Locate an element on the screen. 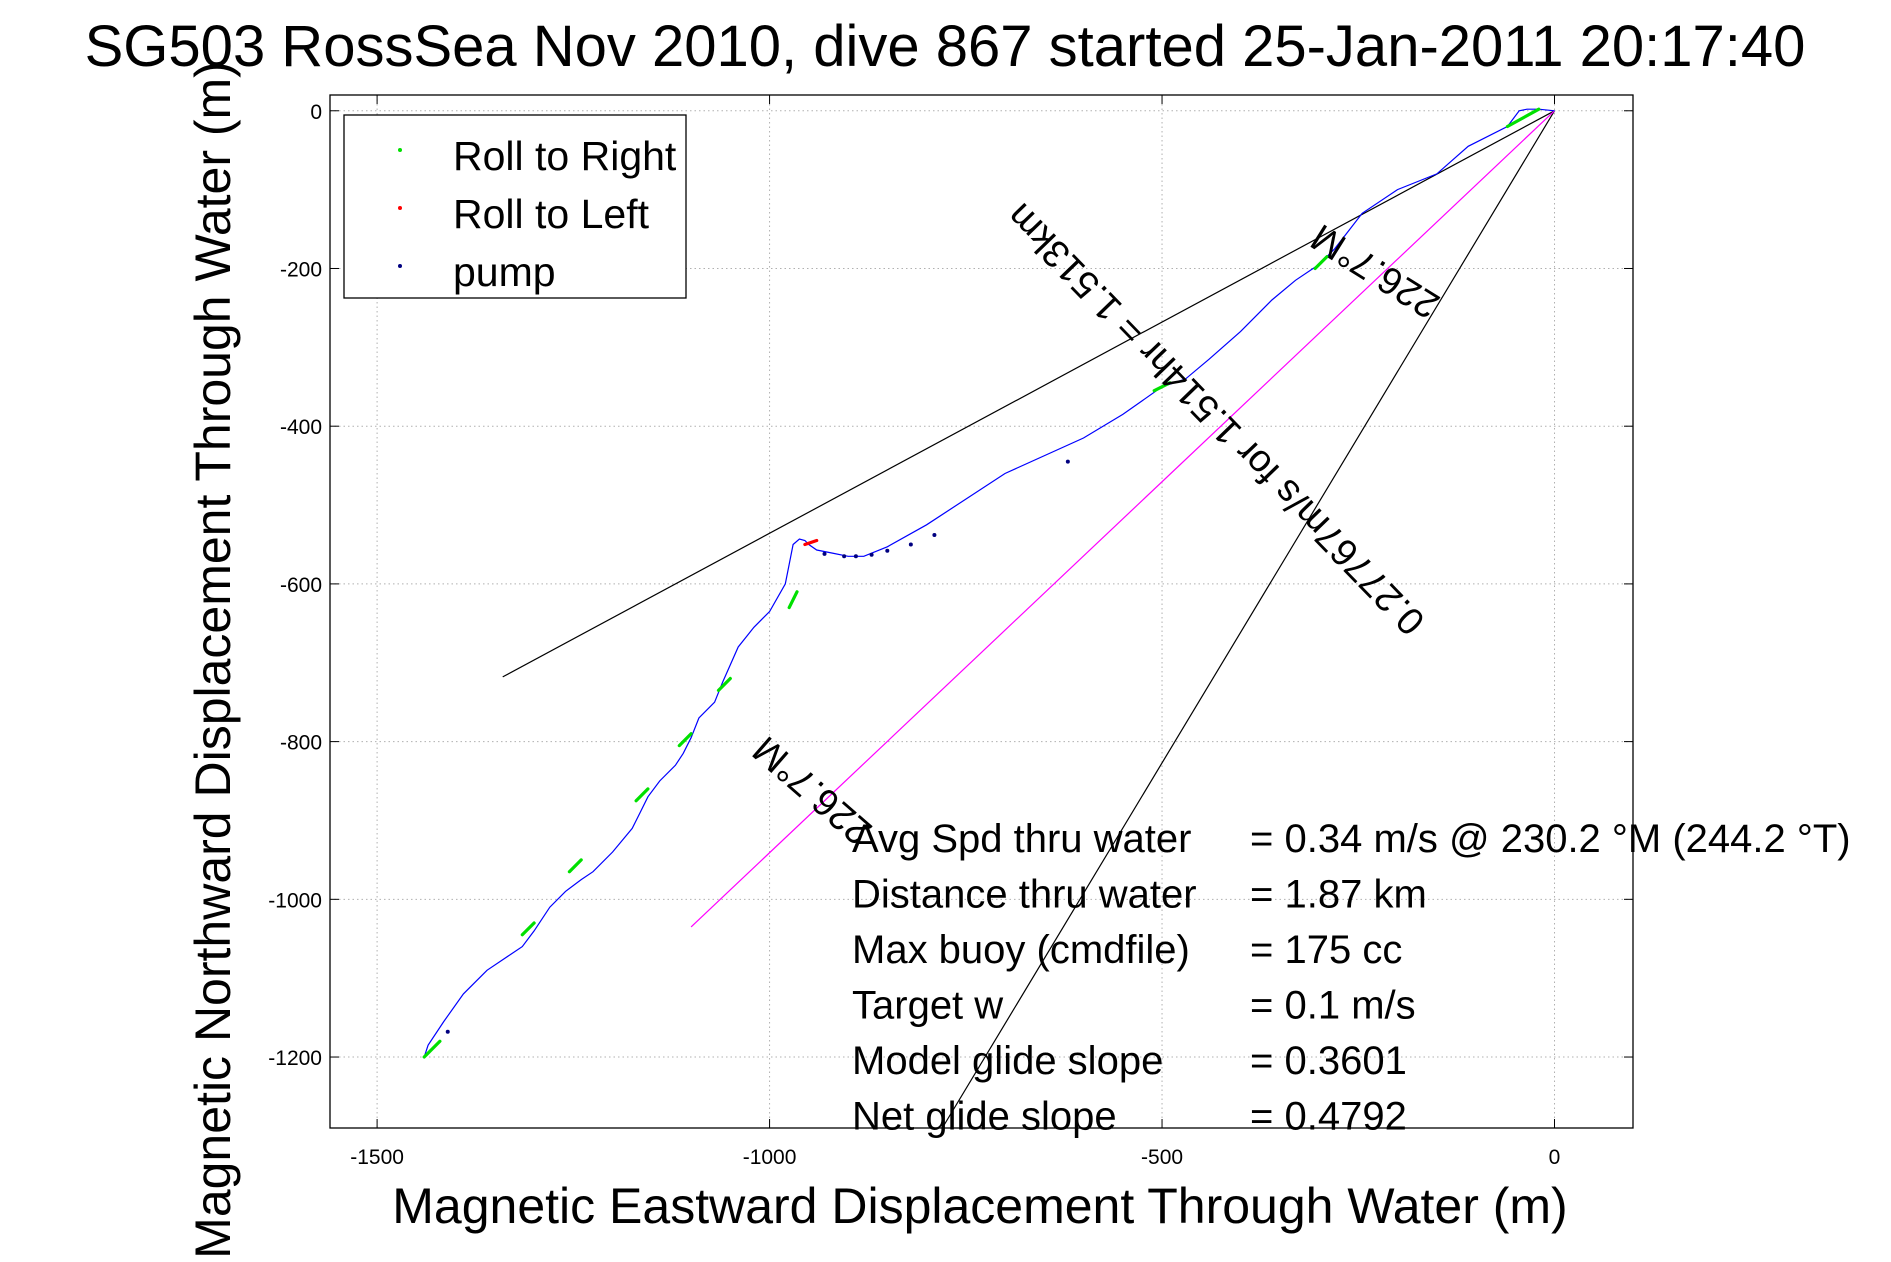  y-tick-label: -400 is located at coordinates (301, 427).